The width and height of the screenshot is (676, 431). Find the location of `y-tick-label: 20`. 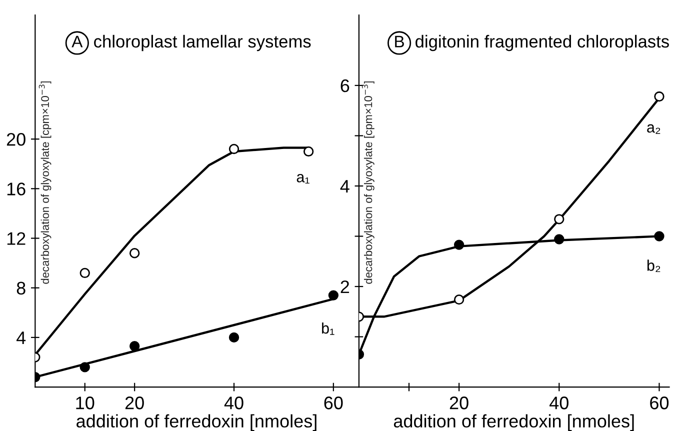

y-tick-label: 20 is located at coordinates (16, 139).